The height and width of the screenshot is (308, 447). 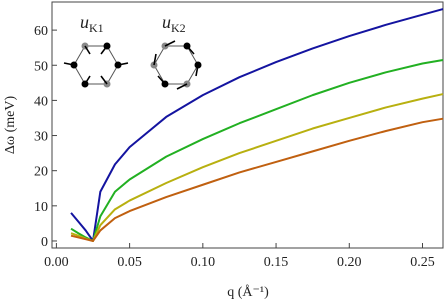 What do you see at coordinates (422, 262) in the screenshot?
I see `x-tick-label: 0.25` at bounding box center [422, 262].